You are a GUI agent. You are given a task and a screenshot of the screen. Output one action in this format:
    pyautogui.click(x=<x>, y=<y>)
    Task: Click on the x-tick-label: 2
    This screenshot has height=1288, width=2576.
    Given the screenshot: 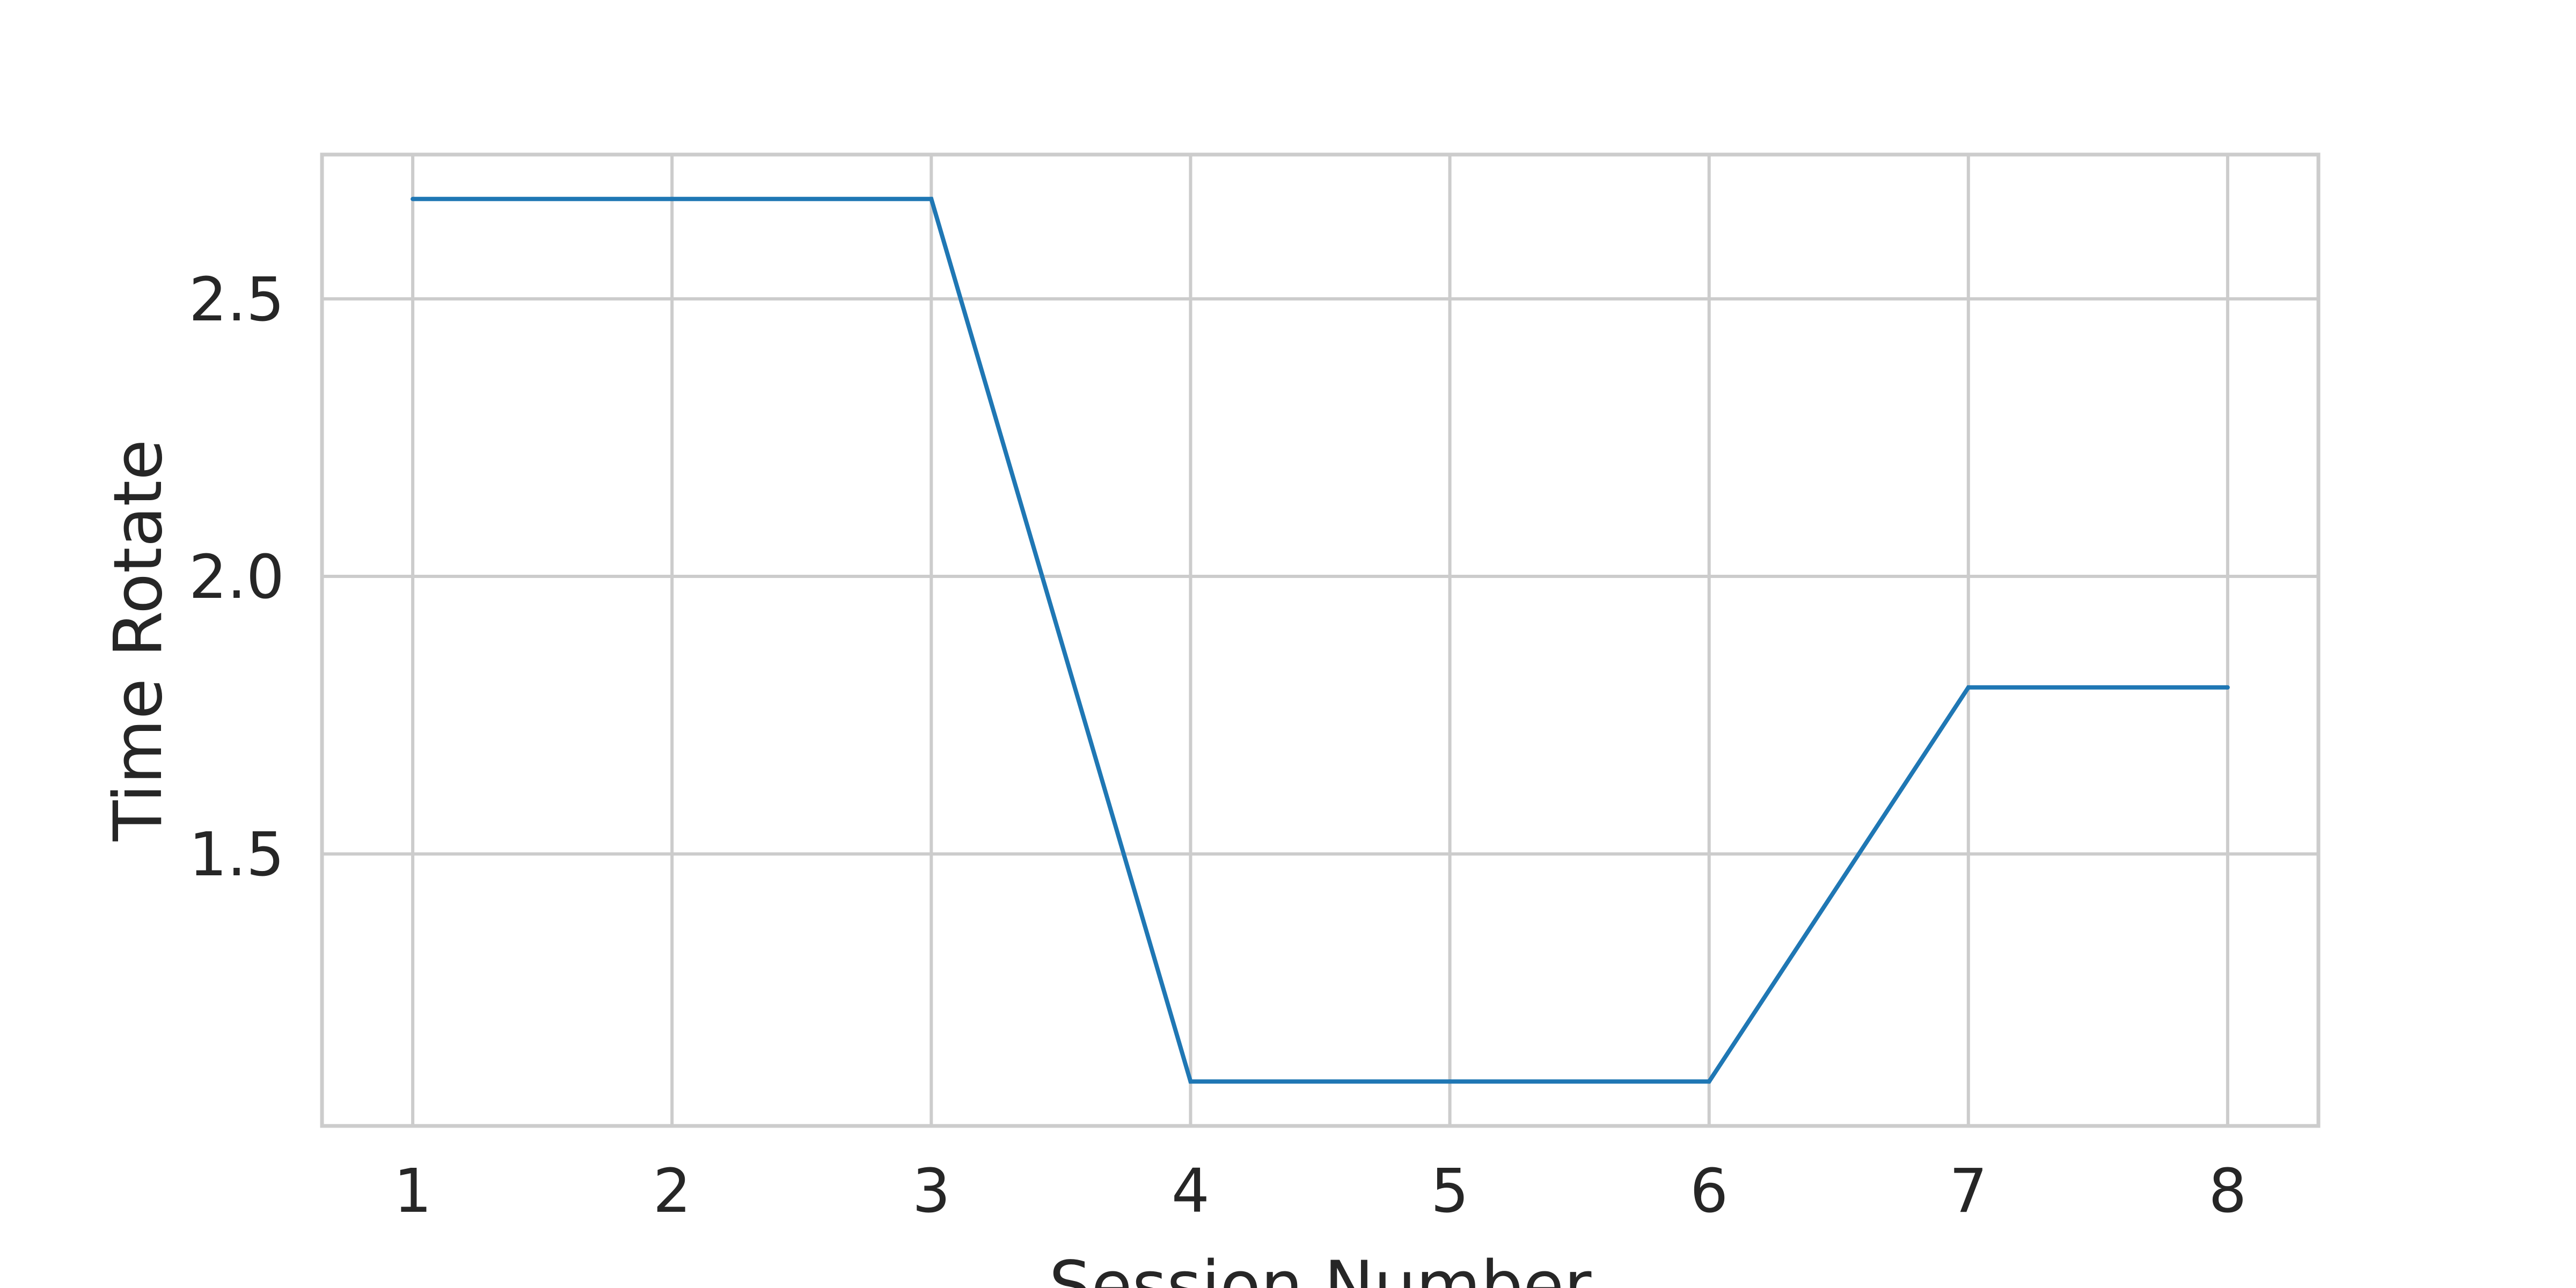 What is the action you would take?
    pyautogui.click(x=672, y=1191)
    